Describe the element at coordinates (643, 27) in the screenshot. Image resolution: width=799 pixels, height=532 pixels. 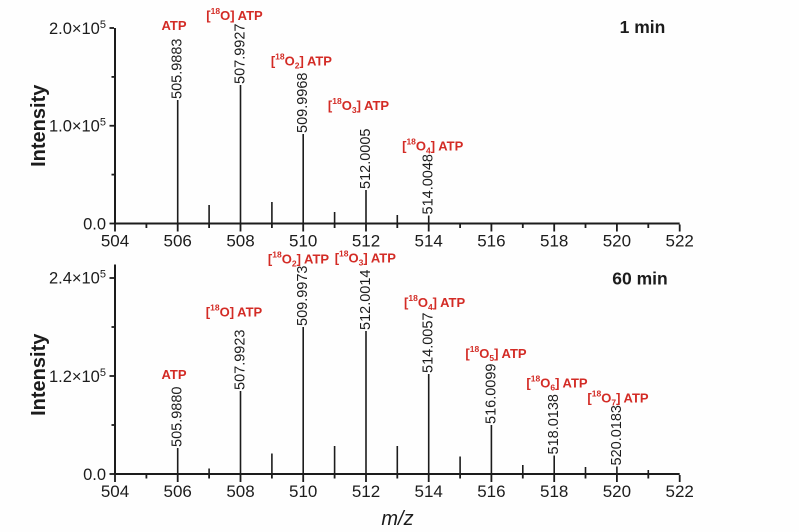
I see `svg-text: 1 min` at that location.